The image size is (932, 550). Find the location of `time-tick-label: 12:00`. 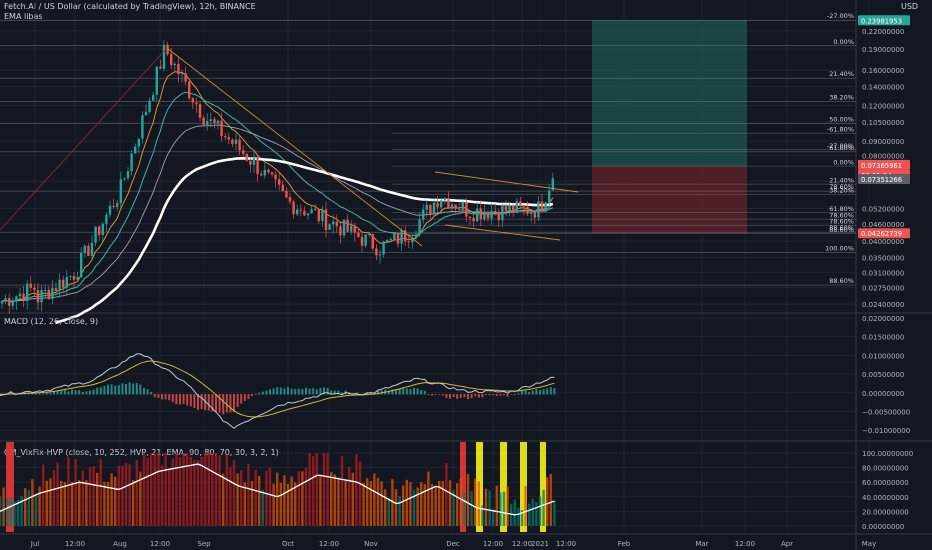

time-tick-label: 12:00 is located at coordinates (522, 544).